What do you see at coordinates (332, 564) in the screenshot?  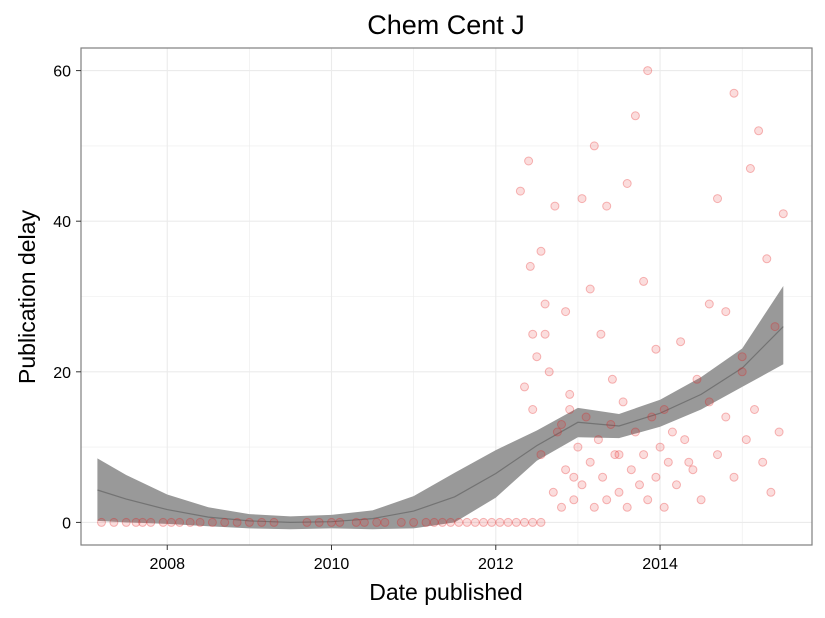 I see `x-tick-label: 2010` at bounding box center [332, 564].